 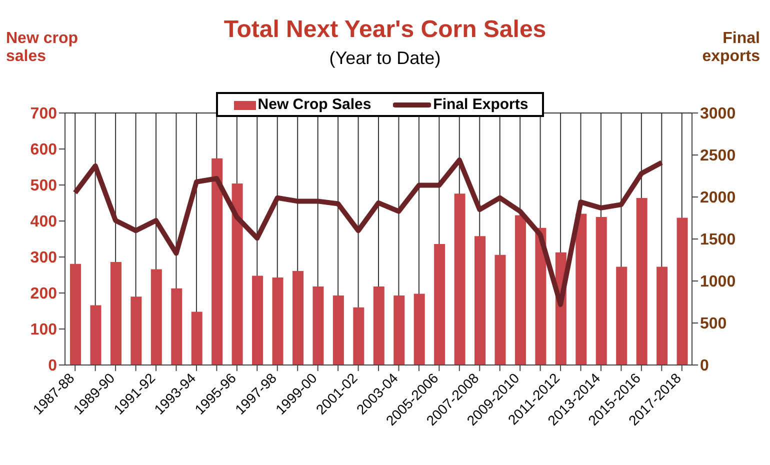 What do you see at coordinates (718, 156) in the screenshot?
I see `y2-tick-label: 2500` at bounding box center [718, 156].